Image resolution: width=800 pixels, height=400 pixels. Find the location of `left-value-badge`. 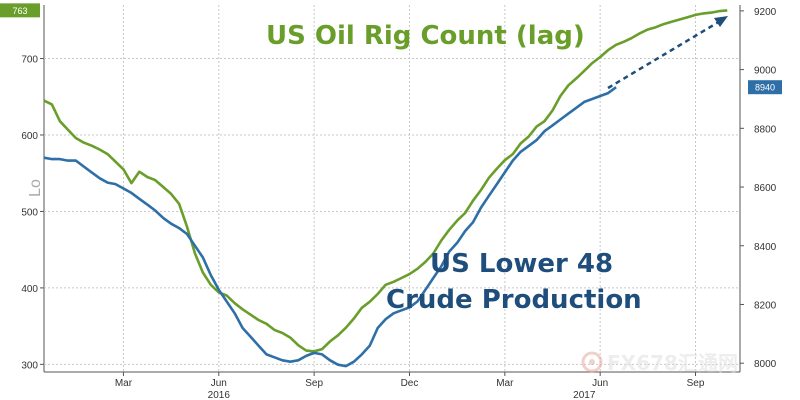

left-value-badge is located at coordinates (20, 10).